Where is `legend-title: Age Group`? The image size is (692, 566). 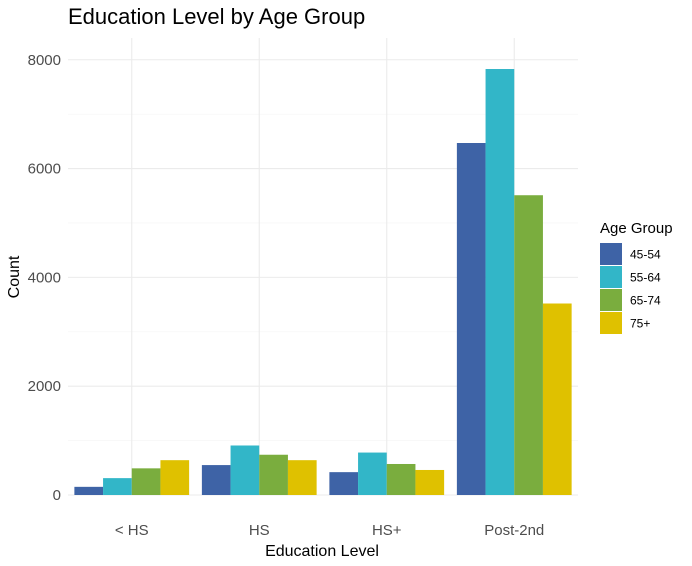 legend-title: Age Group is located at coordinates (636, 228).